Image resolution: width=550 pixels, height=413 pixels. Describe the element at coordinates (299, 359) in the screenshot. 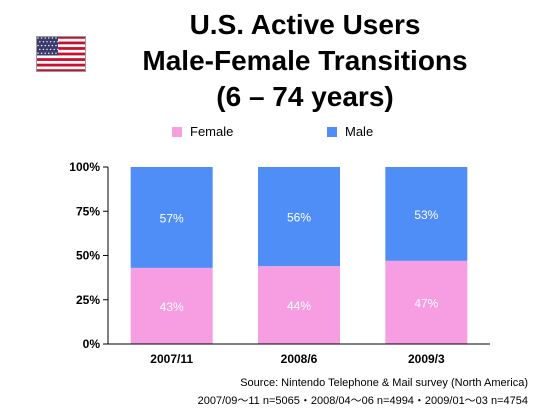

I see `x-tick-label: 2008/6` at that location.